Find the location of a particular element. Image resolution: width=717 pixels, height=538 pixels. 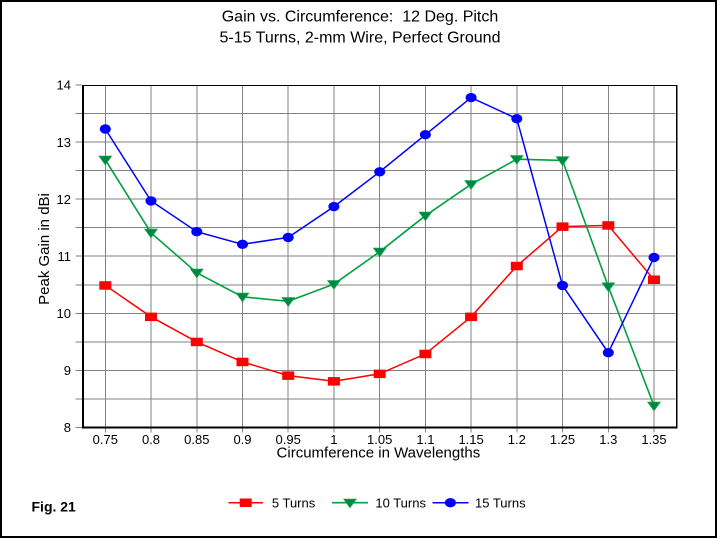

svg-text: 9 is located at coordinates (67, 370).